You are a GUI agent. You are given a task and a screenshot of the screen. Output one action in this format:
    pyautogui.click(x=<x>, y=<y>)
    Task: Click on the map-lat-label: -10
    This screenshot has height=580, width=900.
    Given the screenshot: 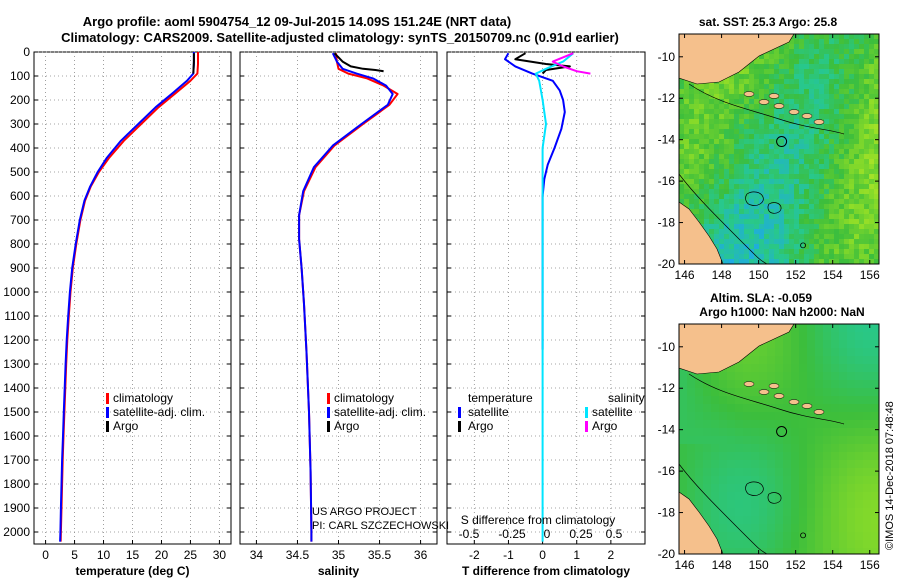 What is the action you would take?
    pyautogui.click(x=667, y=57)
    